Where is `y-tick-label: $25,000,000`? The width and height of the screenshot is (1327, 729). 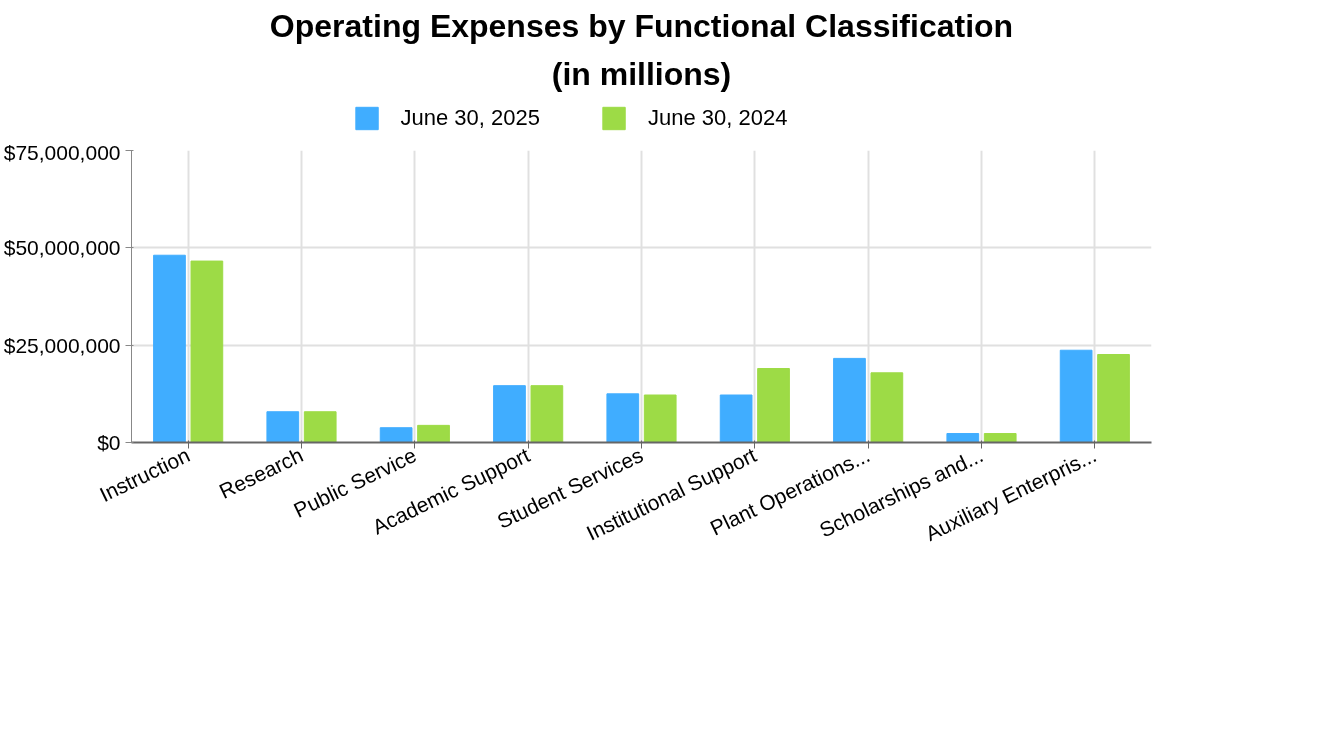
y-tick-label: $25,000,000 is located at coordinates (62, 345).